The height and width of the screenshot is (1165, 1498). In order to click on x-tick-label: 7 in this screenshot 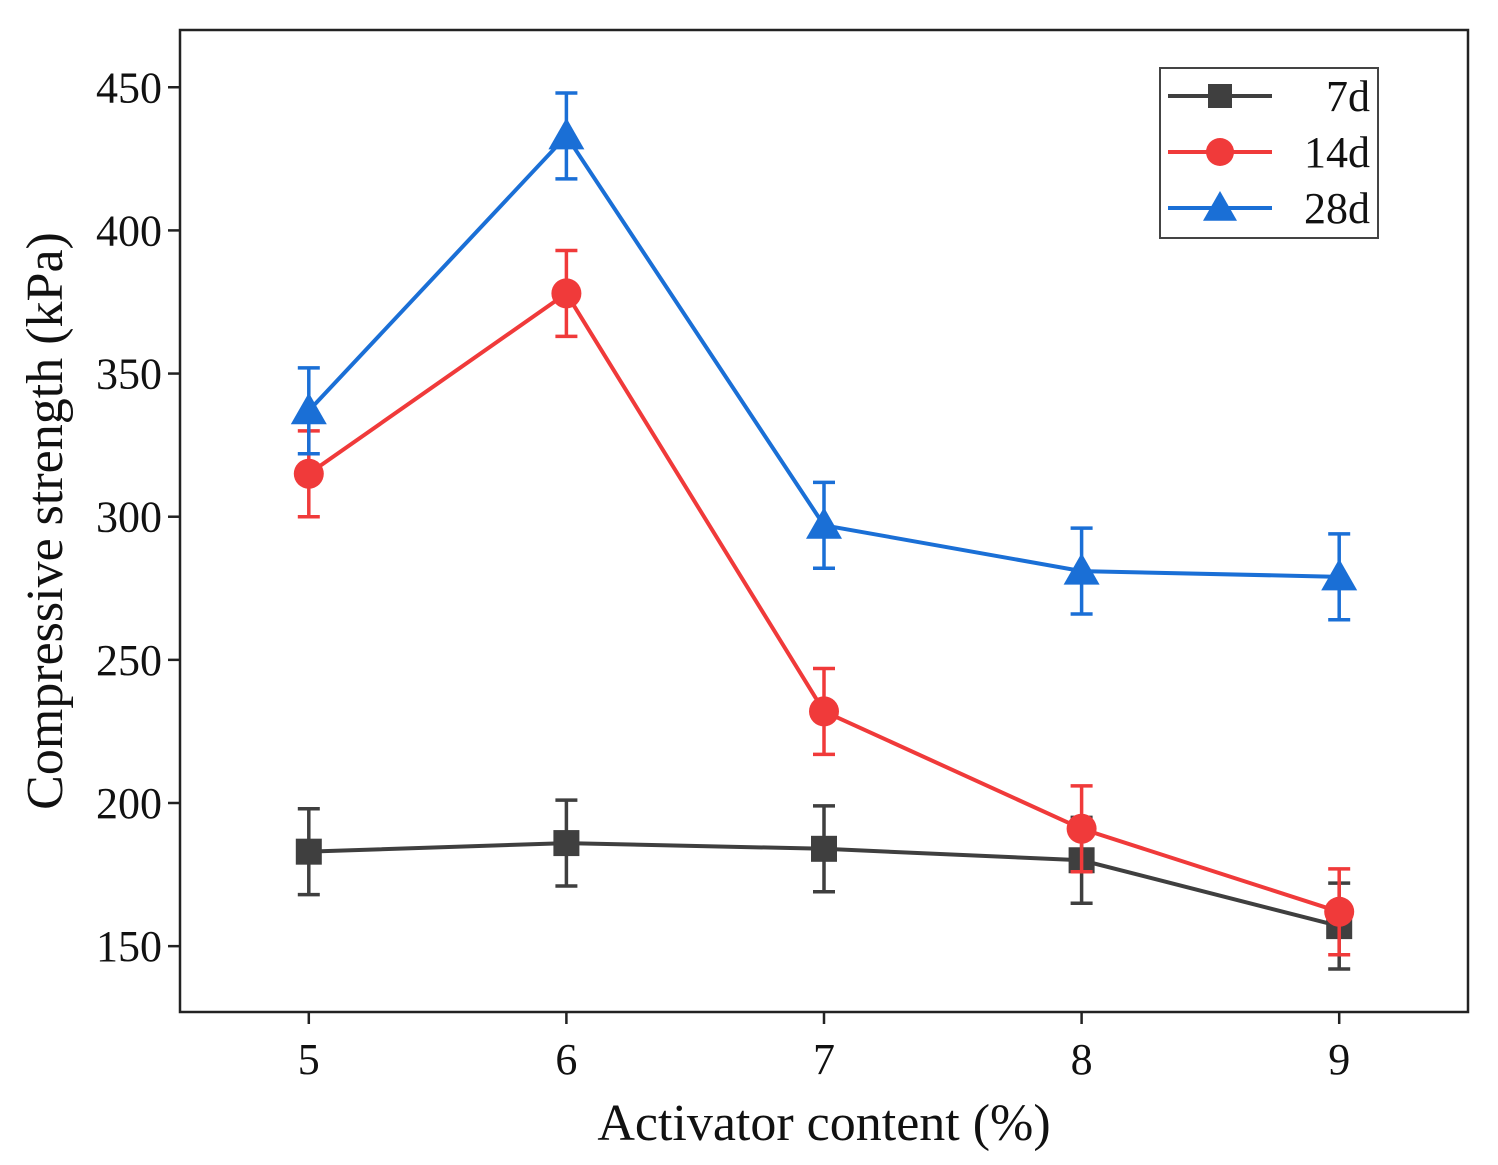, I will do `click(824, 1059)`.